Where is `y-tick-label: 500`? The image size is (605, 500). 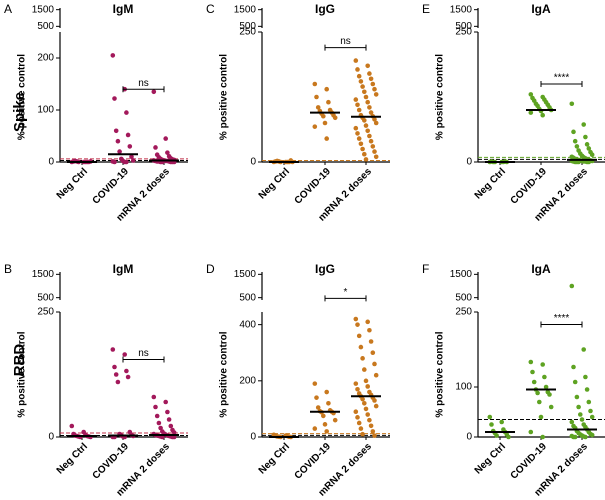
y-tick-label: 500 is located at coordinates (45, 297).